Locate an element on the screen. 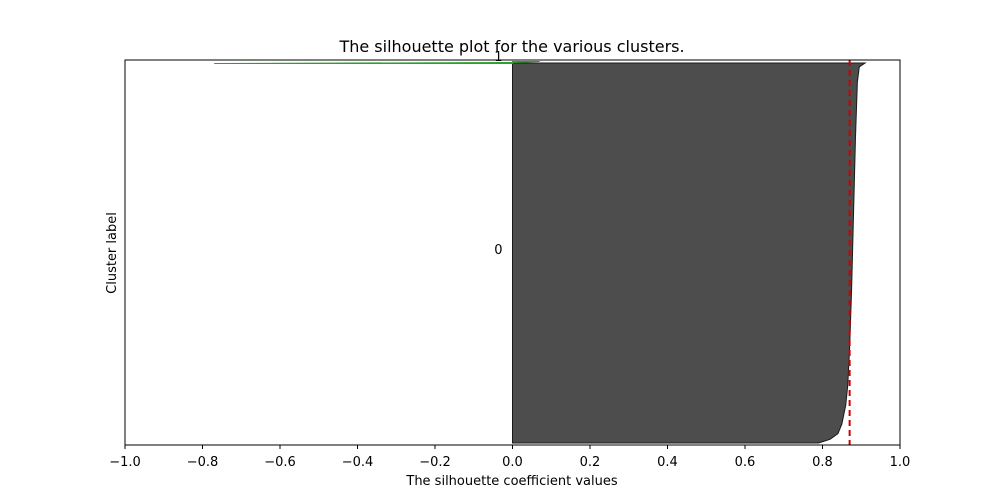 The width and height of the screenshot is (1000, 504). x-tick-label: −1.0 is located at coordinates (125, 462).